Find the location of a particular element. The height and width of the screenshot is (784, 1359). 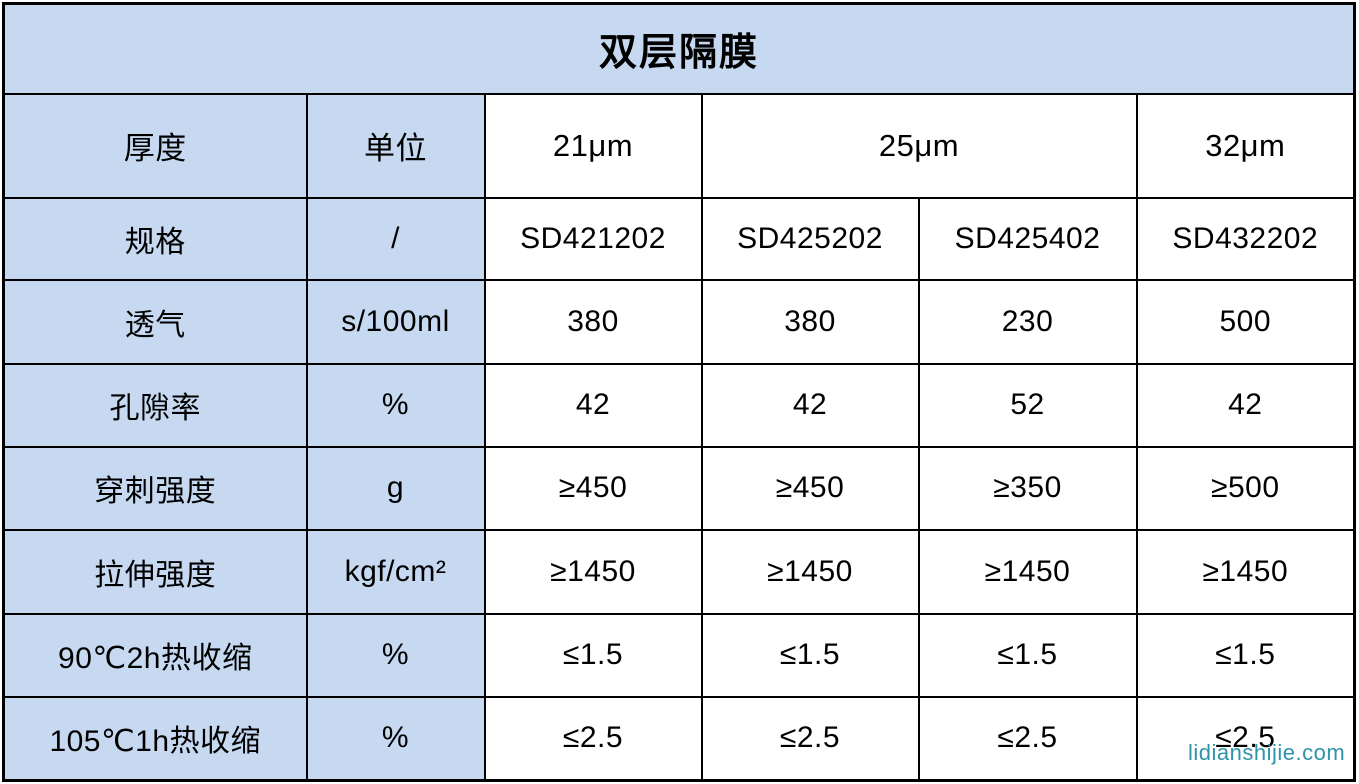

site-watermark: lidianshijie.com is located at coordinates (1267, 752).